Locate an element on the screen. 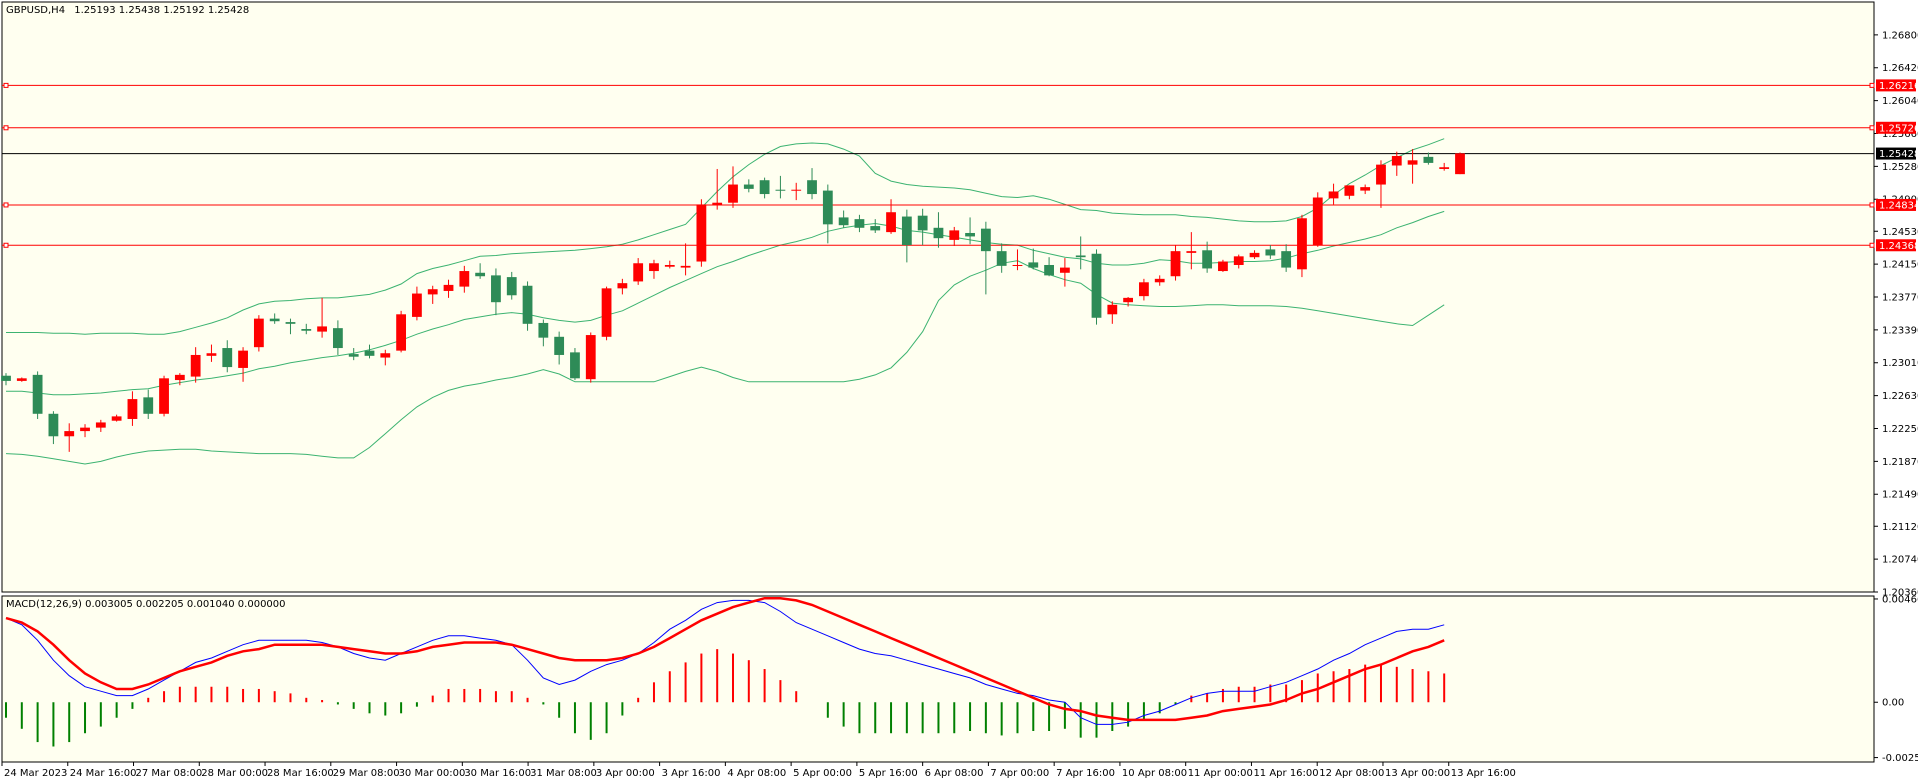 This screenshot has width=1918, height=784. price-axis-tick-label: 1.21870 is located at coordinates (1900, 462).